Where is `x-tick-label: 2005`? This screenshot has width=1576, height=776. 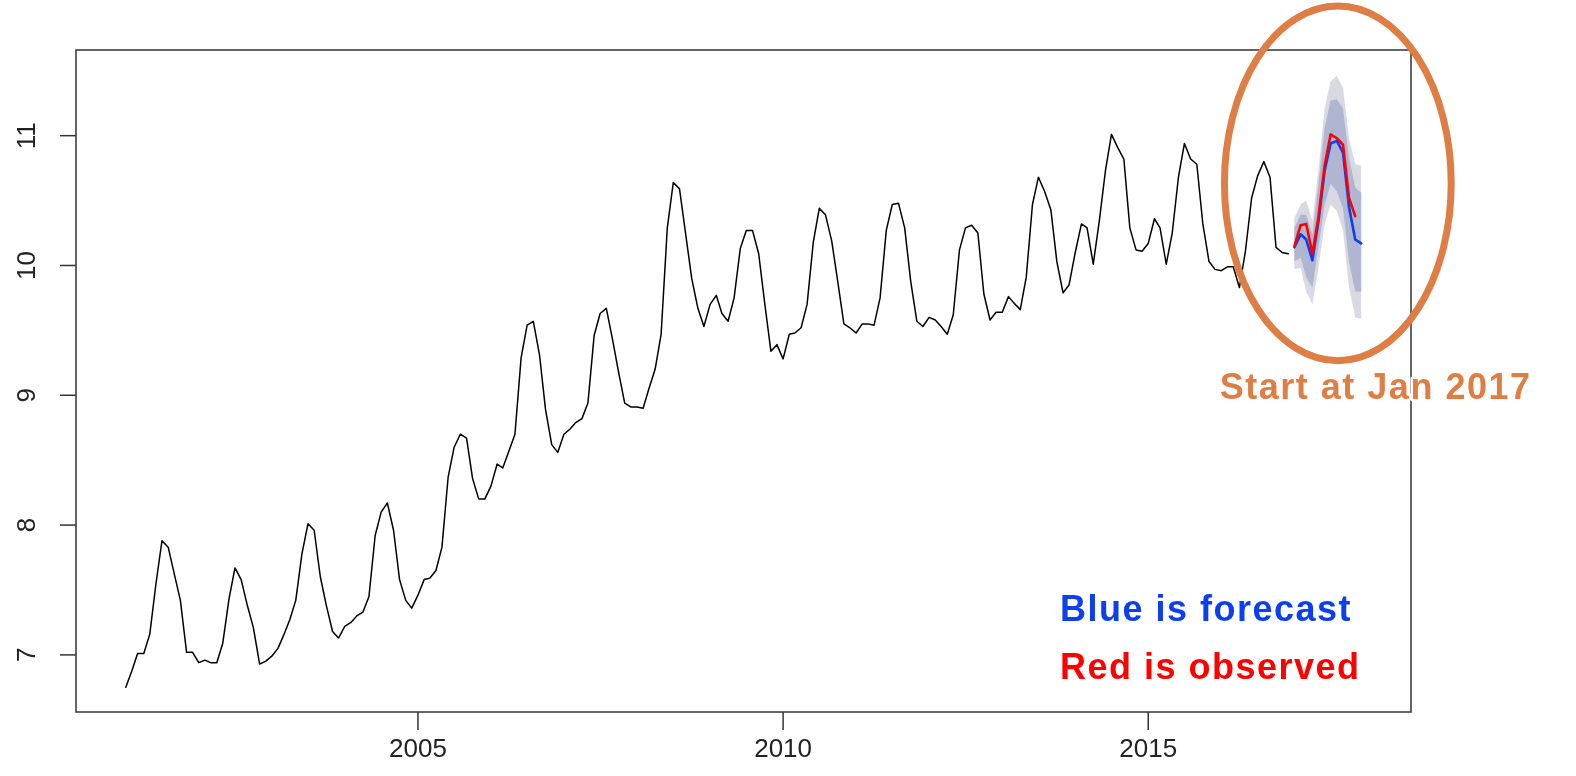 x-tick-label: 2005 is located at coordinates (418, 748).